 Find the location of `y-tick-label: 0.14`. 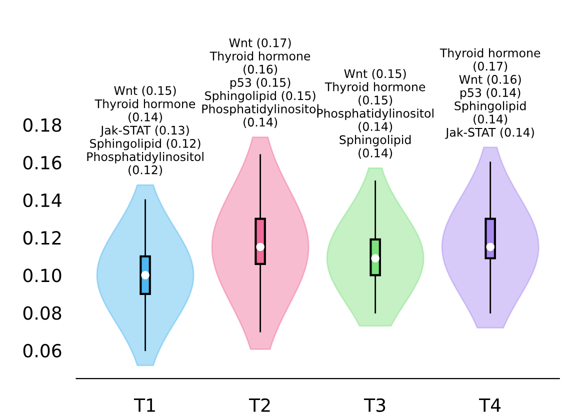

y-tick-label: 0.14 is located at coordinates (42, 200).